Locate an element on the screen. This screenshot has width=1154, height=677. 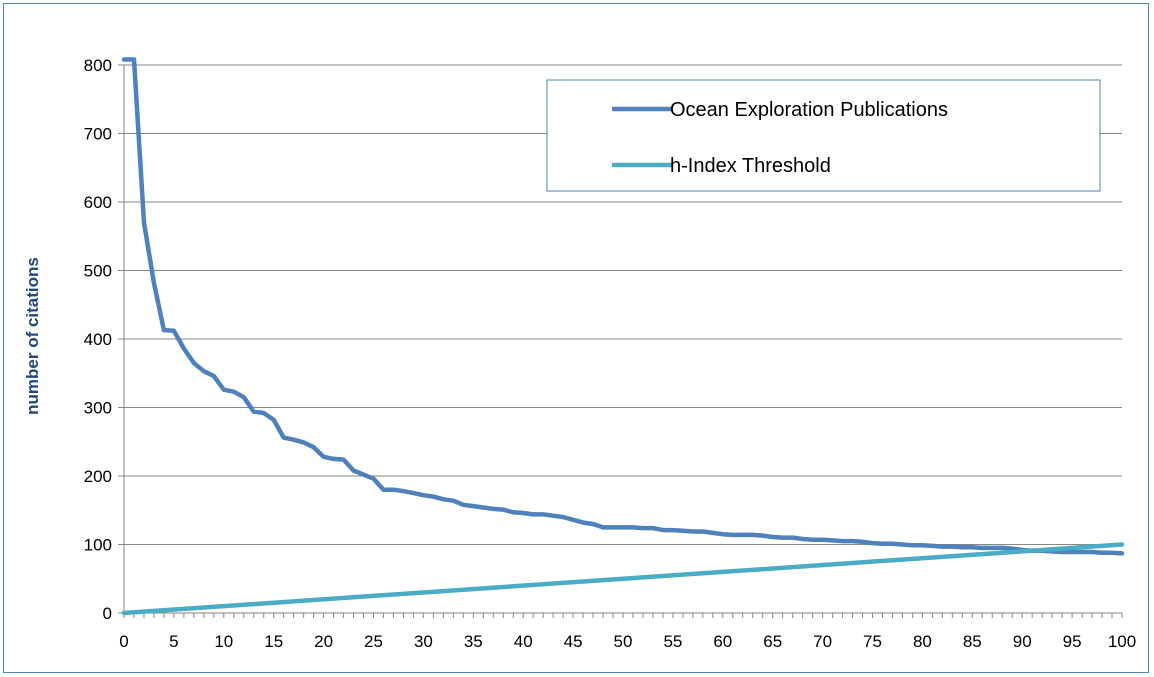
y-tick-label: 500 is located at coordinates (98, 271).